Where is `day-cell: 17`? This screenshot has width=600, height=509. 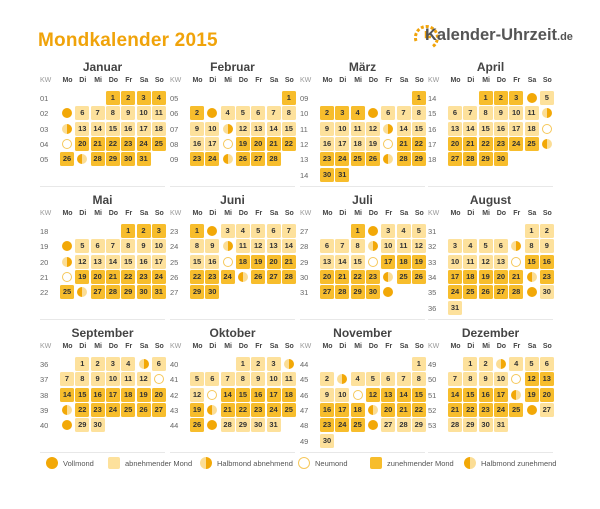 day-cell: 17 is located at coordinates (112, 394).